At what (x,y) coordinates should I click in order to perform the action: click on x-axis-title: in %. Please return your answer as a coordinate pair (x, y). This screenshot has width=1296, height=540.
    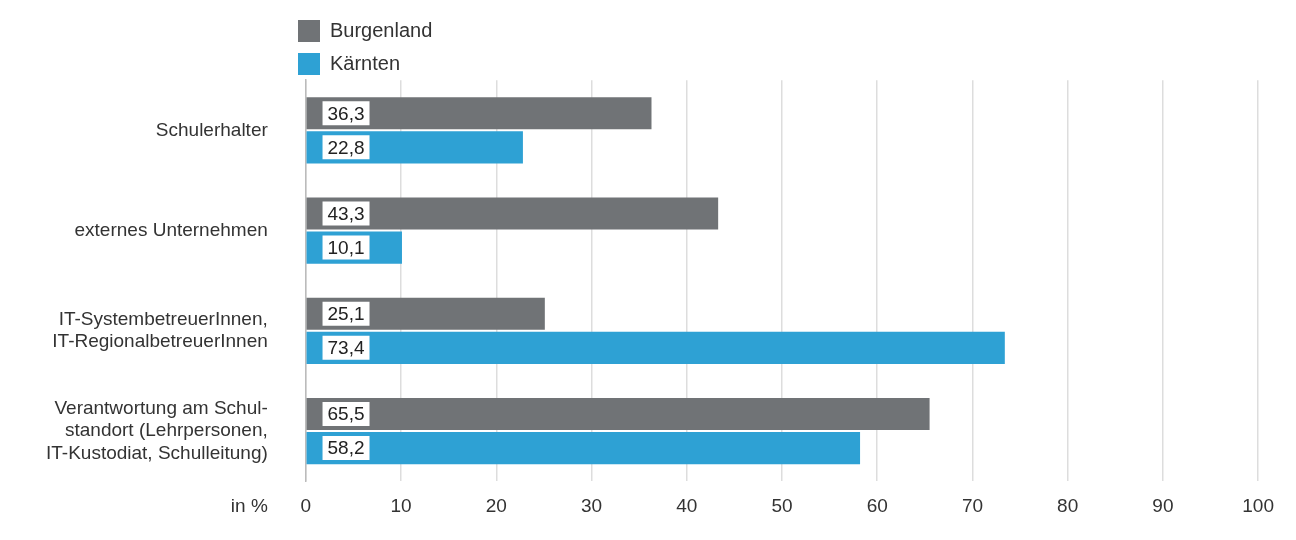
    Looking at the image, I should click on (249, 506).